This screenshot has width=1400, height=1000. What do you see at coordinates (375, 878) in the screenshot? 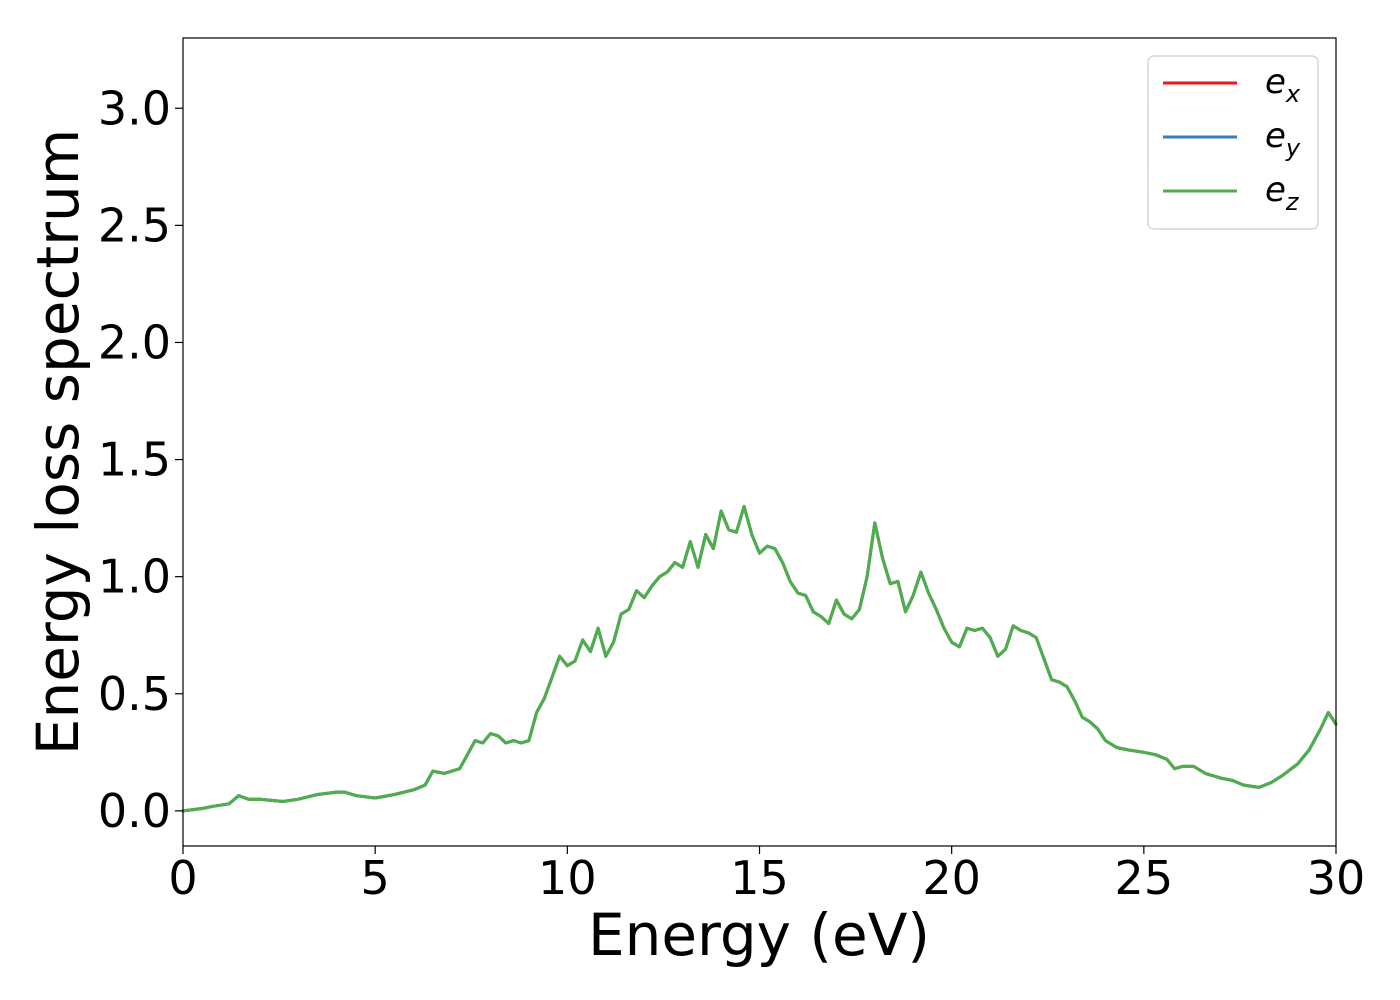
I see `x-tick-label: 5` at bounding box center [375, 878].